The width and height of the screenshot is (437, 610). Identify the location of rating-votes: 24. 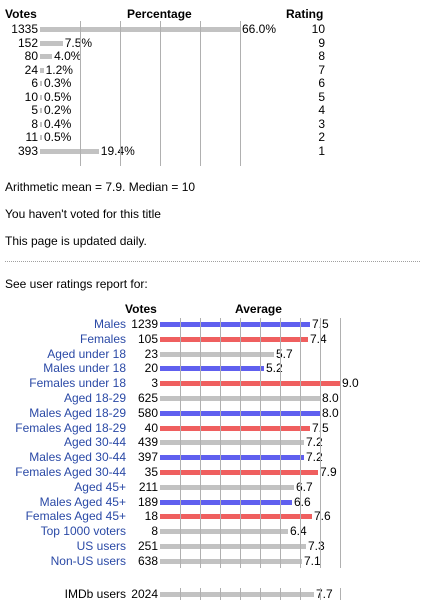
(31, 69).